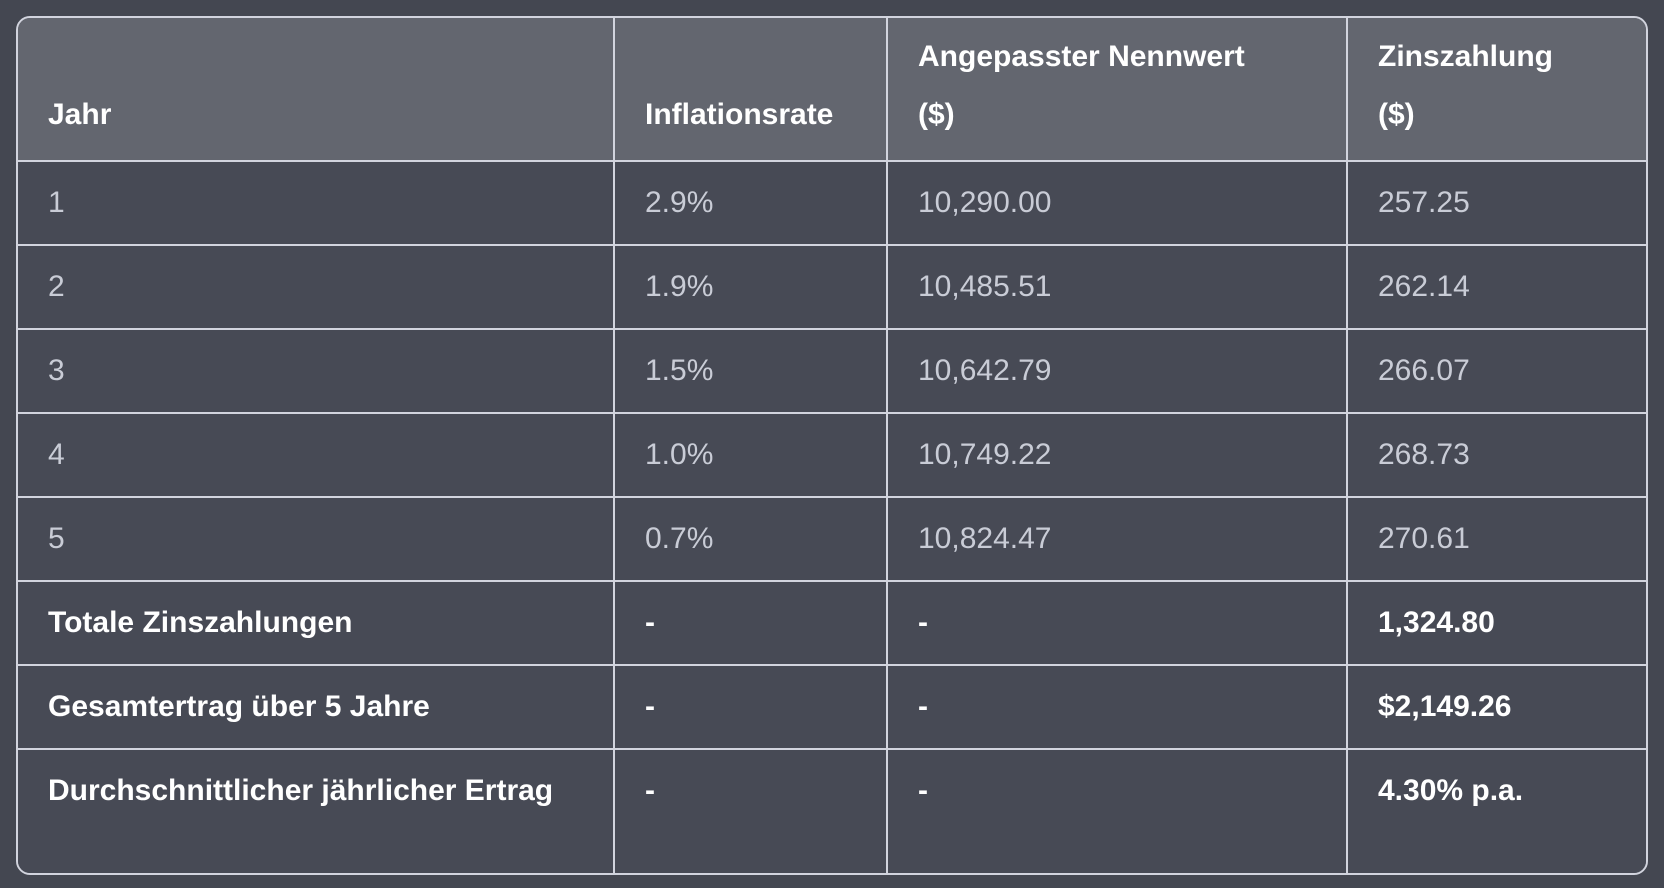  I want to click on table-row: 2 1.9% 10,485.51 262.14, so click(832, 287).